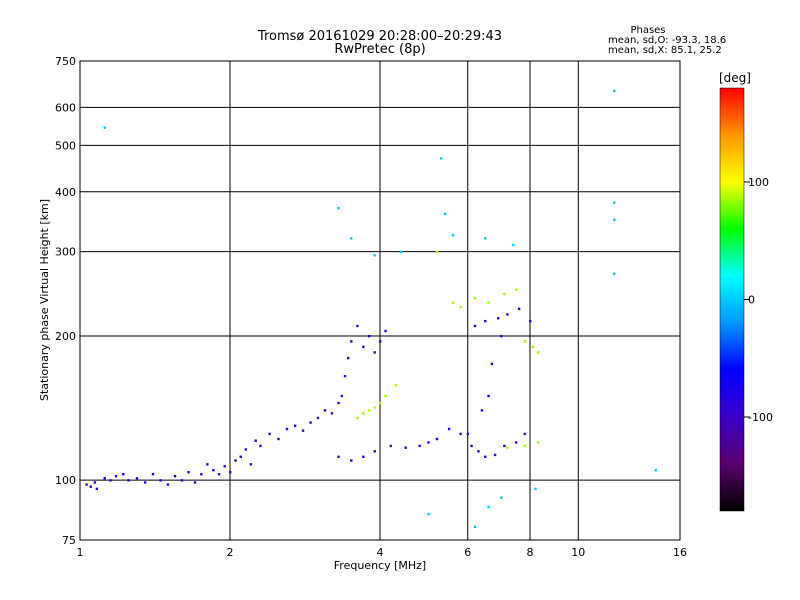 The image size is (800, 600). I want to click on y-tick-label: 600, so click(65, 107).